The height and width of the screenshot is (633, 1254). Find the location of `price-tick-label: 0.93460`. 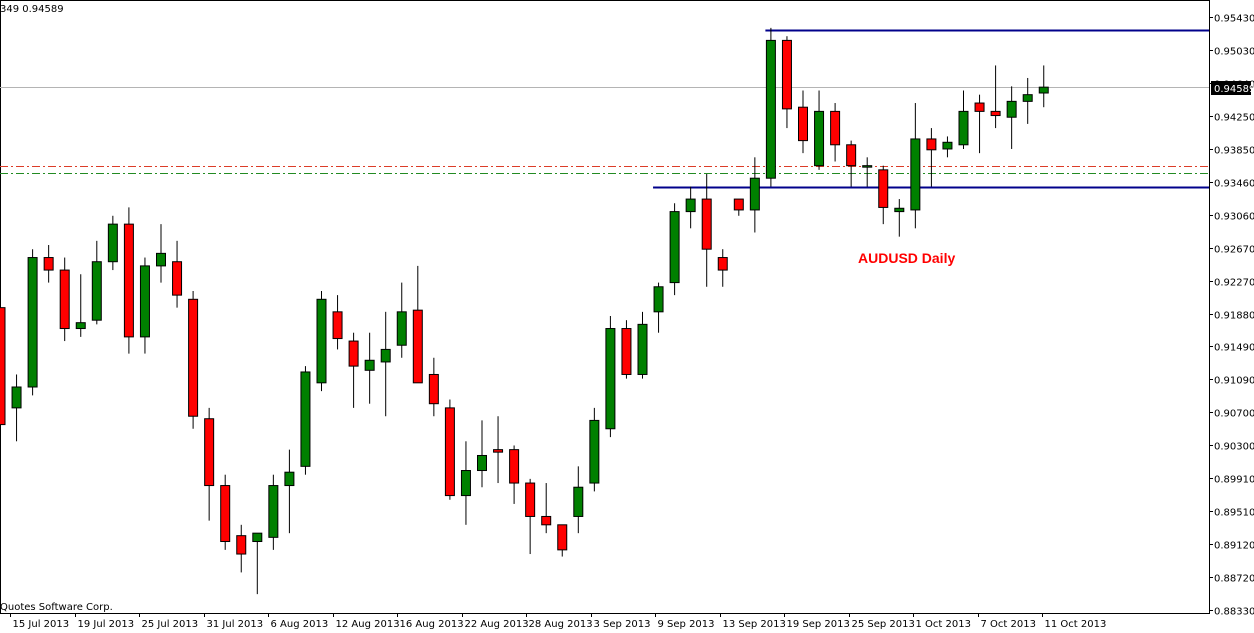

price-tick-label: 0.93460 is located at coordinates (1234, 184).